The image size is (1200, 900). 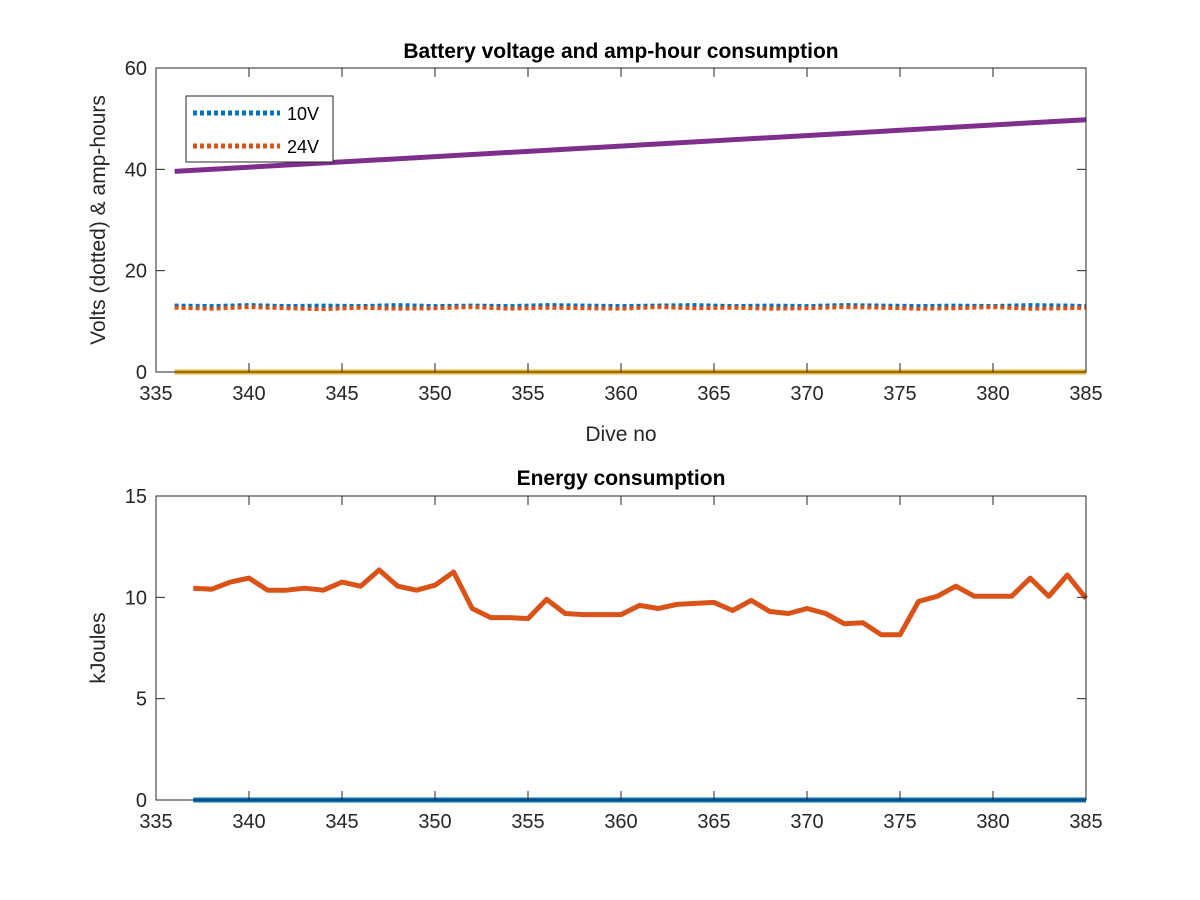 What do you see at coordinates (620, 434) in the screenshot?
I see `x-axis-label: Dive no` at bounding box center [620, 434].